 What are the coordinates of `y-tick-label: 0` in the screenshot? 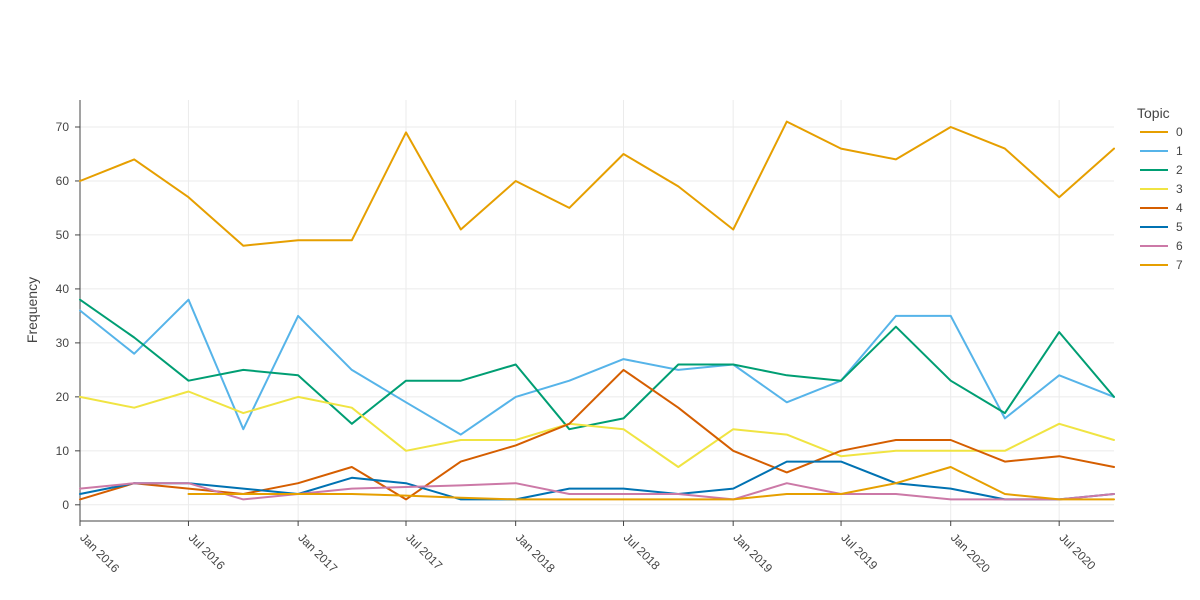 It's located at (65, 505).